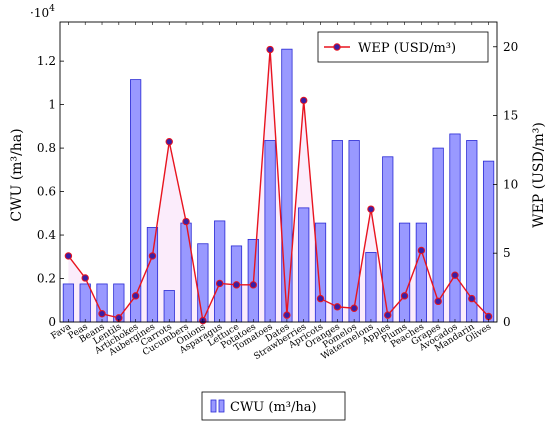  Describe the element at coordinates (102, 314) in the screenshot. I see `wep-point-beans` at that location.